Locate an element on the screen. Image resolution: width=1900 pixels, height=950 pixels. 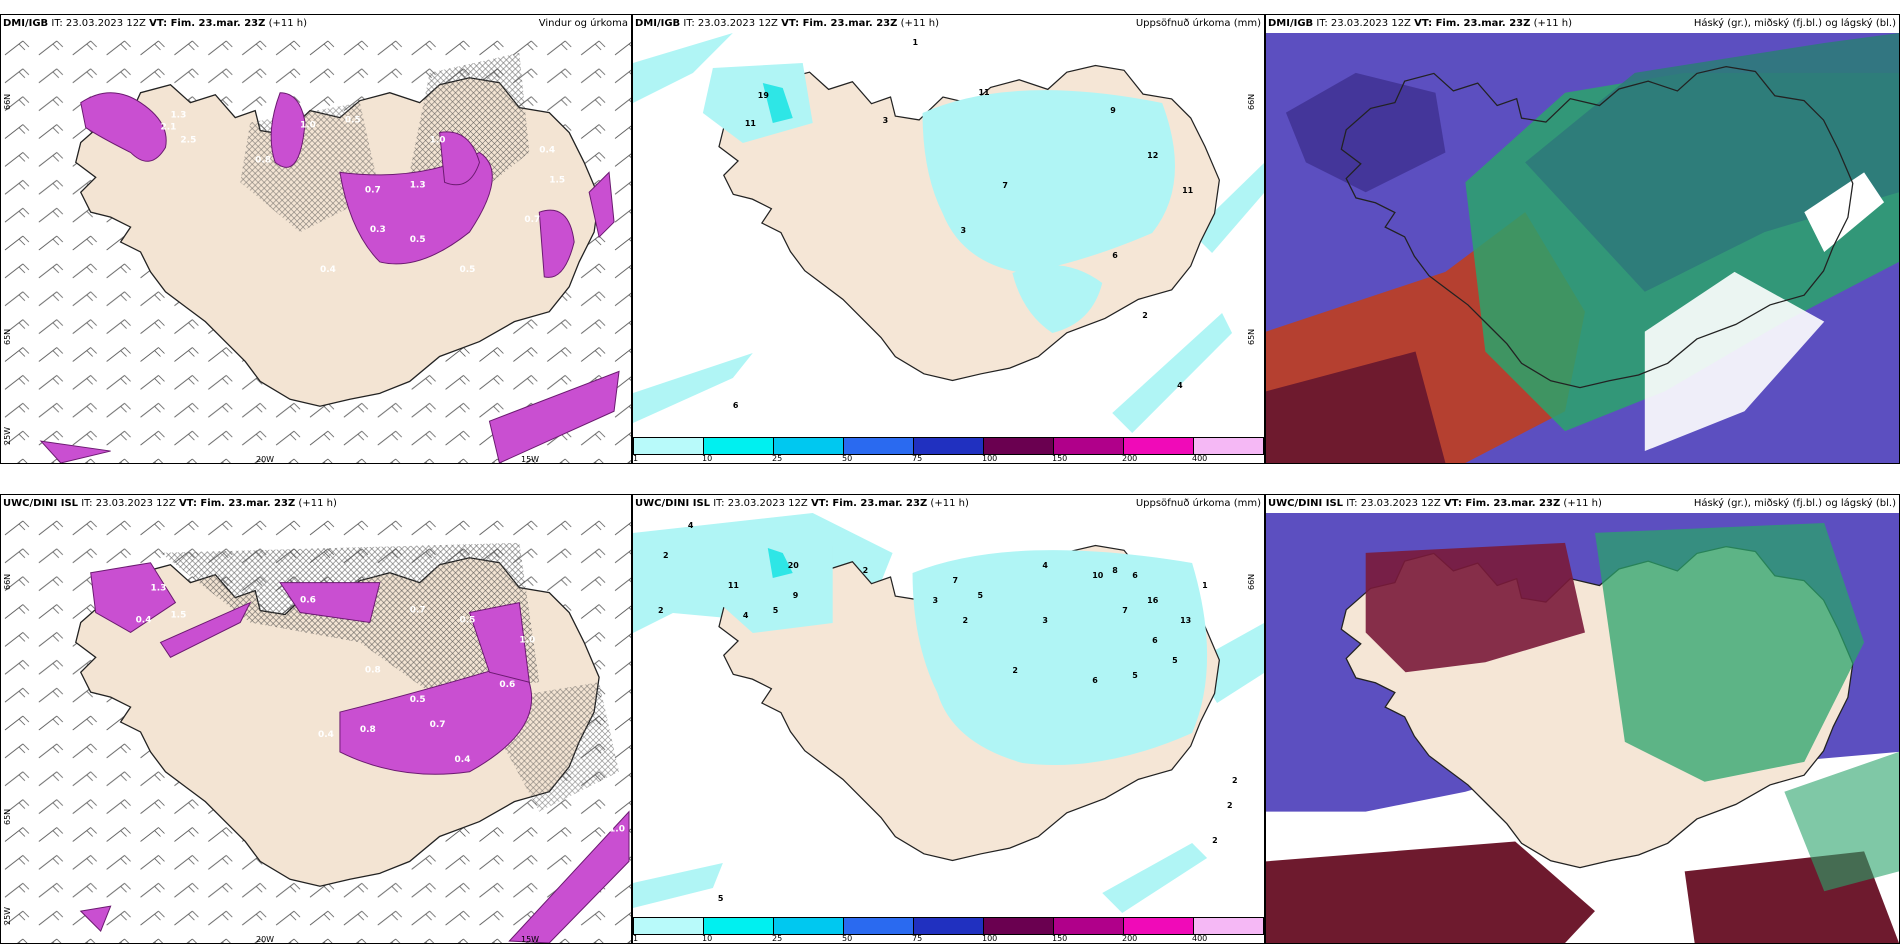
value-label: 2.1 is located at coordinates (168, 128).